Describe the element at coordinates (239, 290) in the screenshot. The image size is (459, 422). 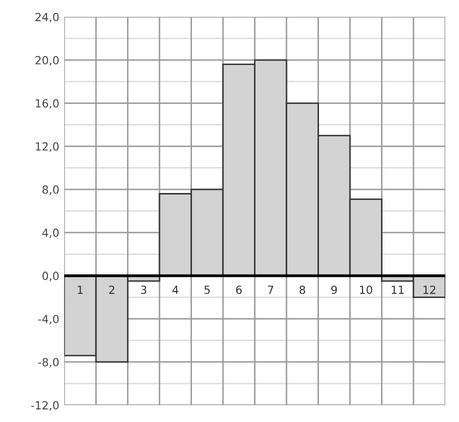
I see `x-tick-label: 6` at that location.